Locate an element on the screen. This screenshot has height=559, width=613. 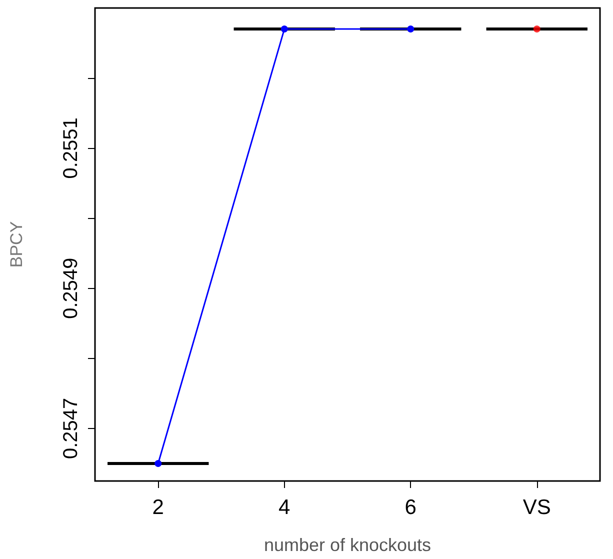
x-tick-label: 2 is located at coordinates (158, 507).